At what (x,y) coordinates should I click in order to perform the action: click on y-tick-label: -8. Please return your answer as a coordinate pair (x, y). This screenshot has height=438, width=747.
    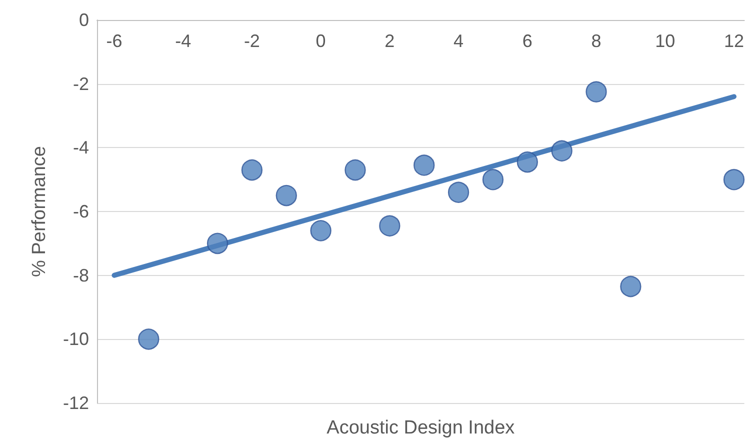
    Looking at the image, I should click on (80, 275).